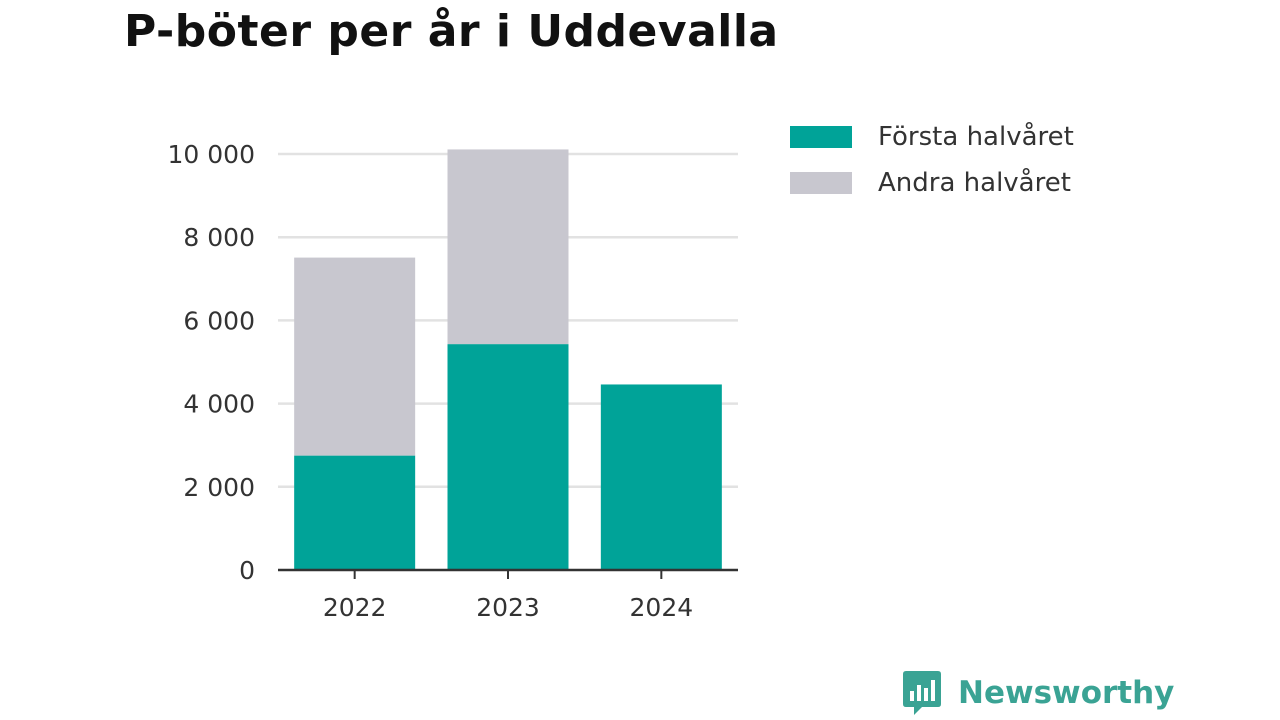 The height and width of the screenshot is (720, 1280). I want to click on brand: Newsworthy, so click(1038, 693).